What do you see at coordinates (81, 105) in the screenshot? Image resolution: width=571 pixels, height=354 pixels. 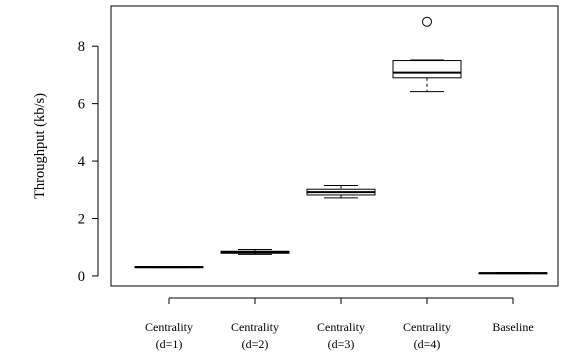 I see `y-tick-label: 6` at bounding box center [81, 105].